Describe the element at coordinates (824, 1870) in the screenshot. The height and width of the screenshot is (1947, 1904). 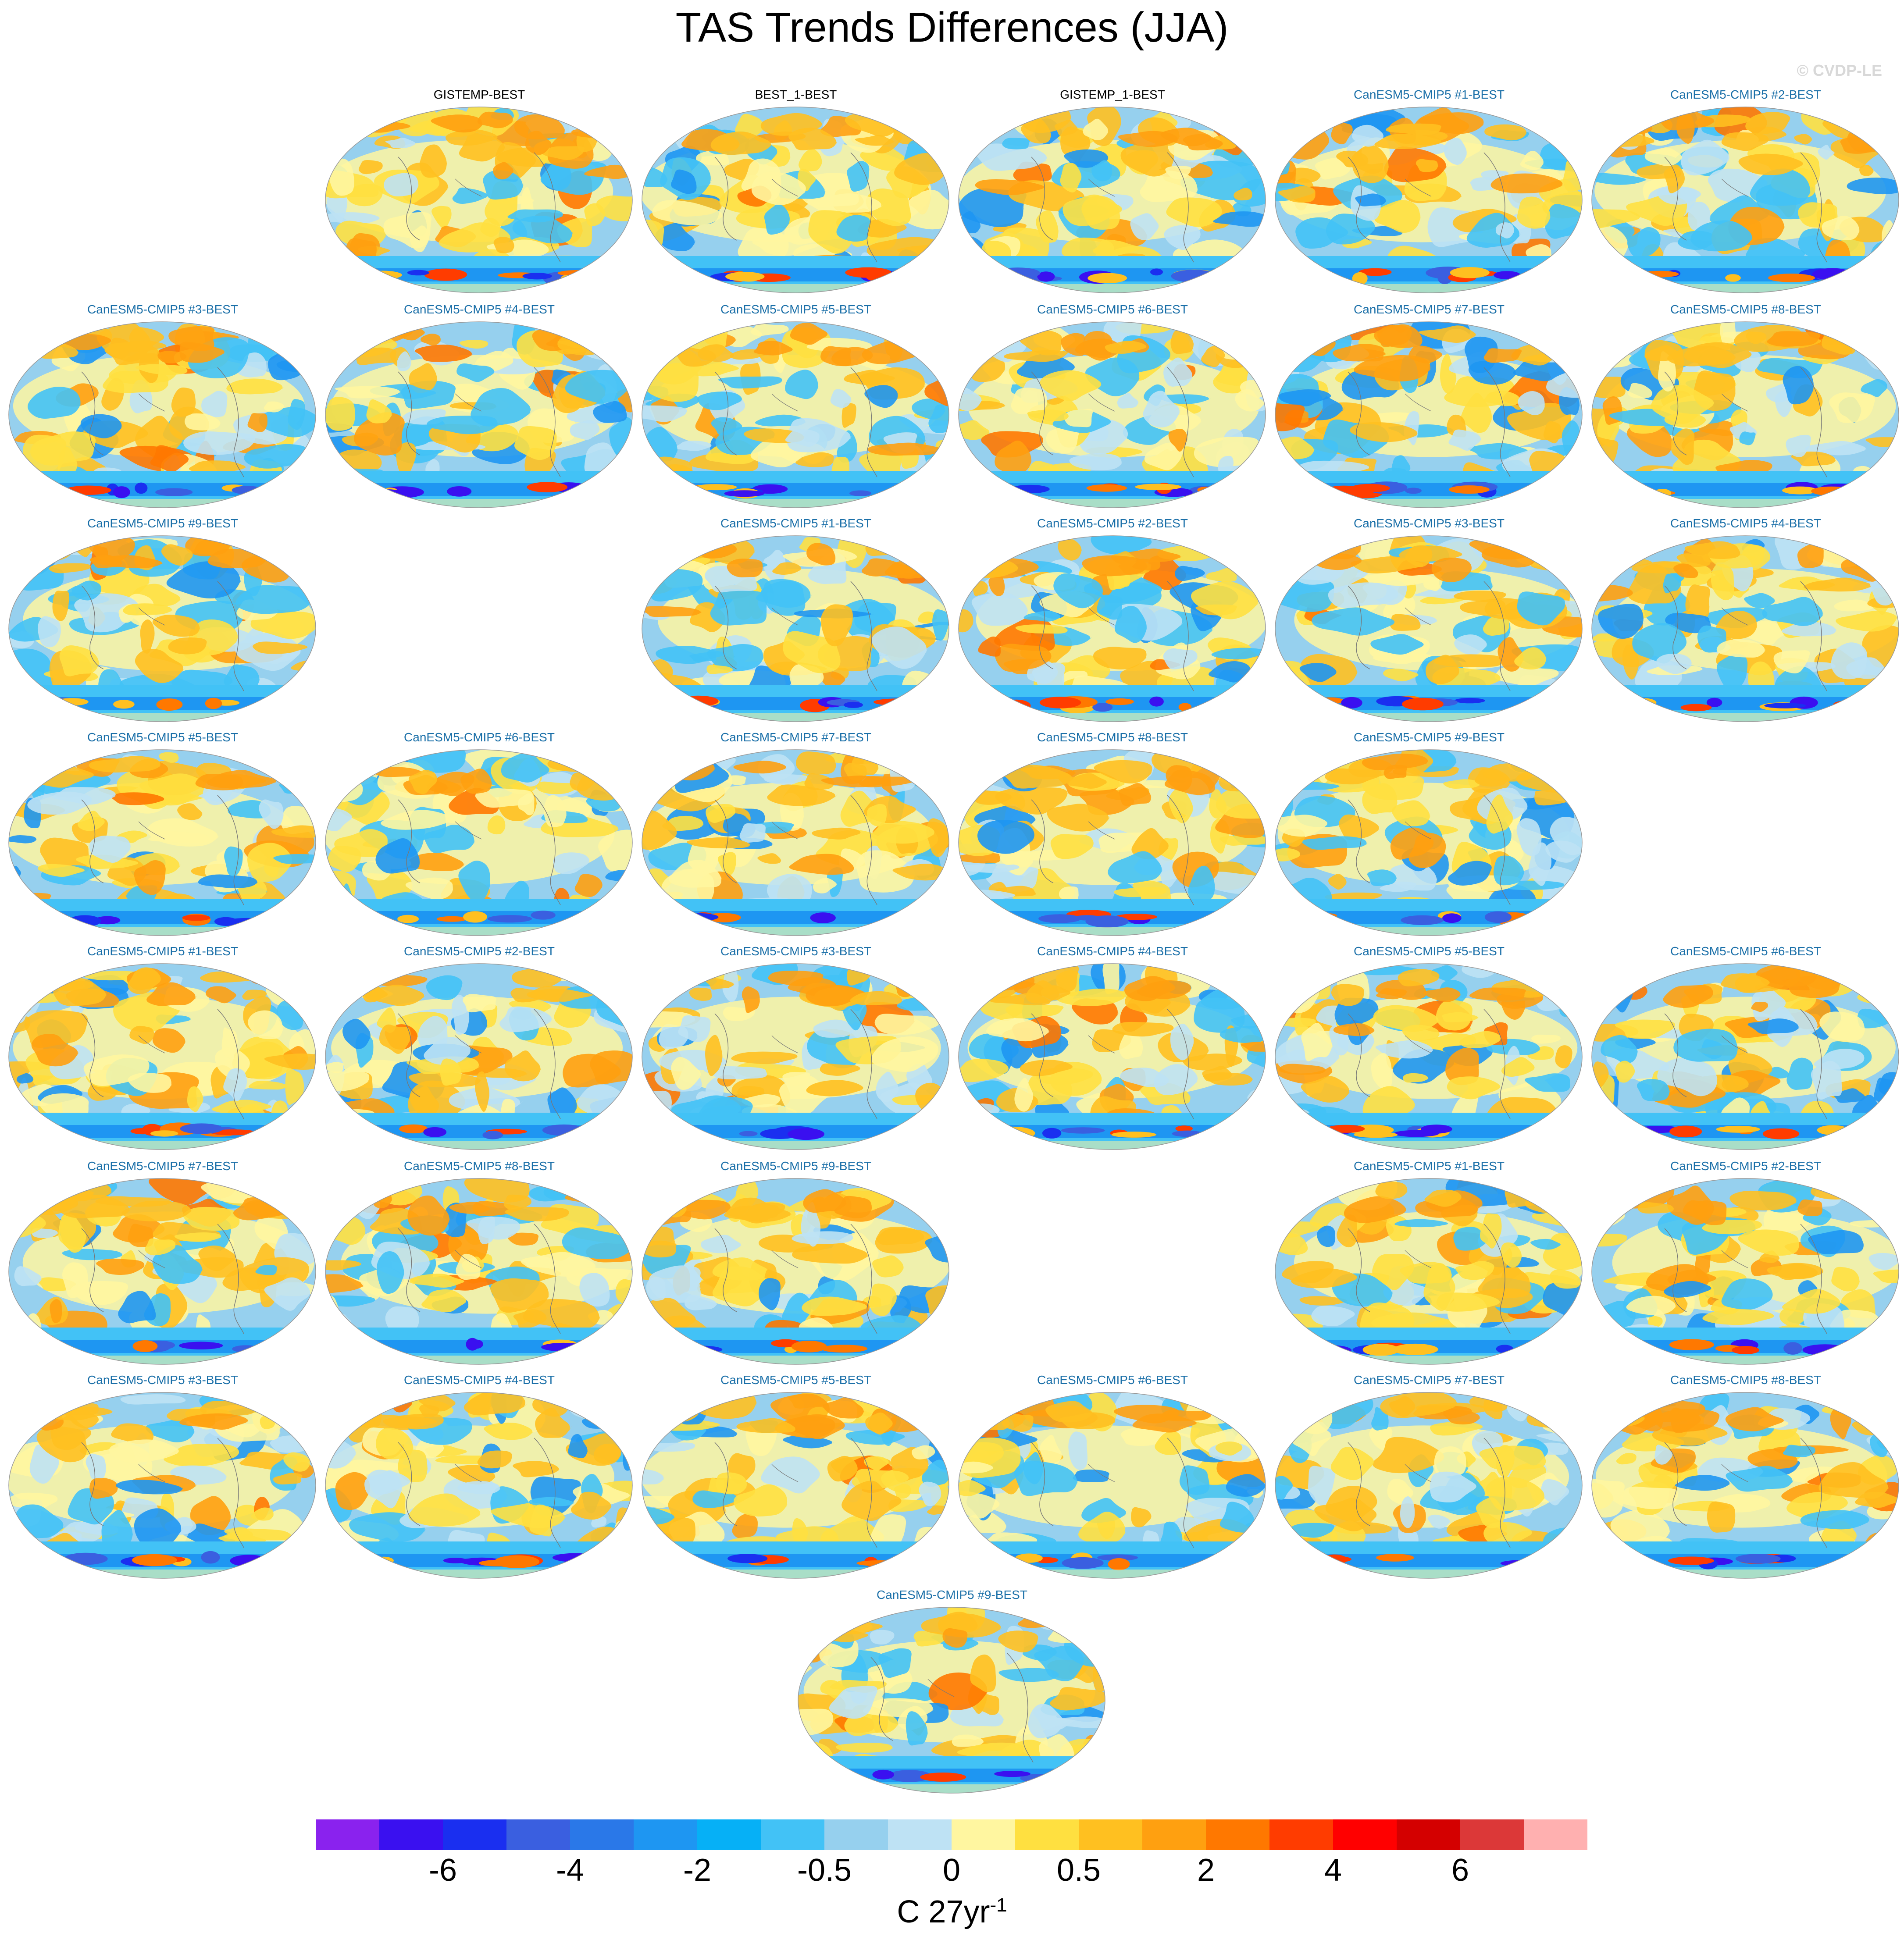
I see `colorbar-tick-label: -0.5` at that location.